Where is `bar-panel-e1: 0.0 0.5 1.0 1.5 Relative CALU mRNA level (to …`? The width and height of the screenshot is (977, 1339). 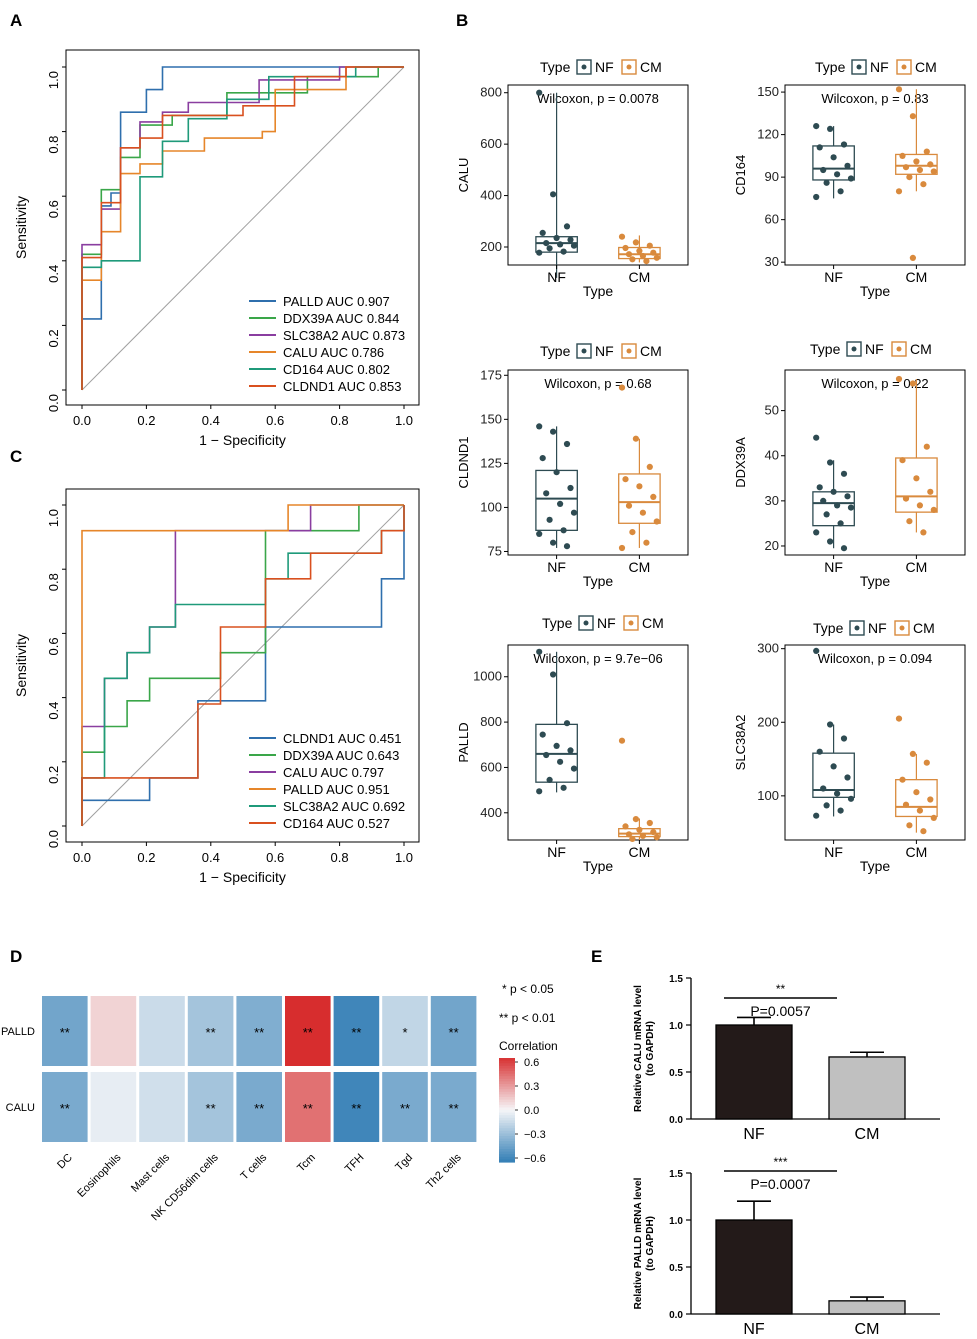 bar-panel-e1: 0.0 0.5 1.0 1.5 Relative CALU mRNA level (to … is located at coordinates (786, 1058).